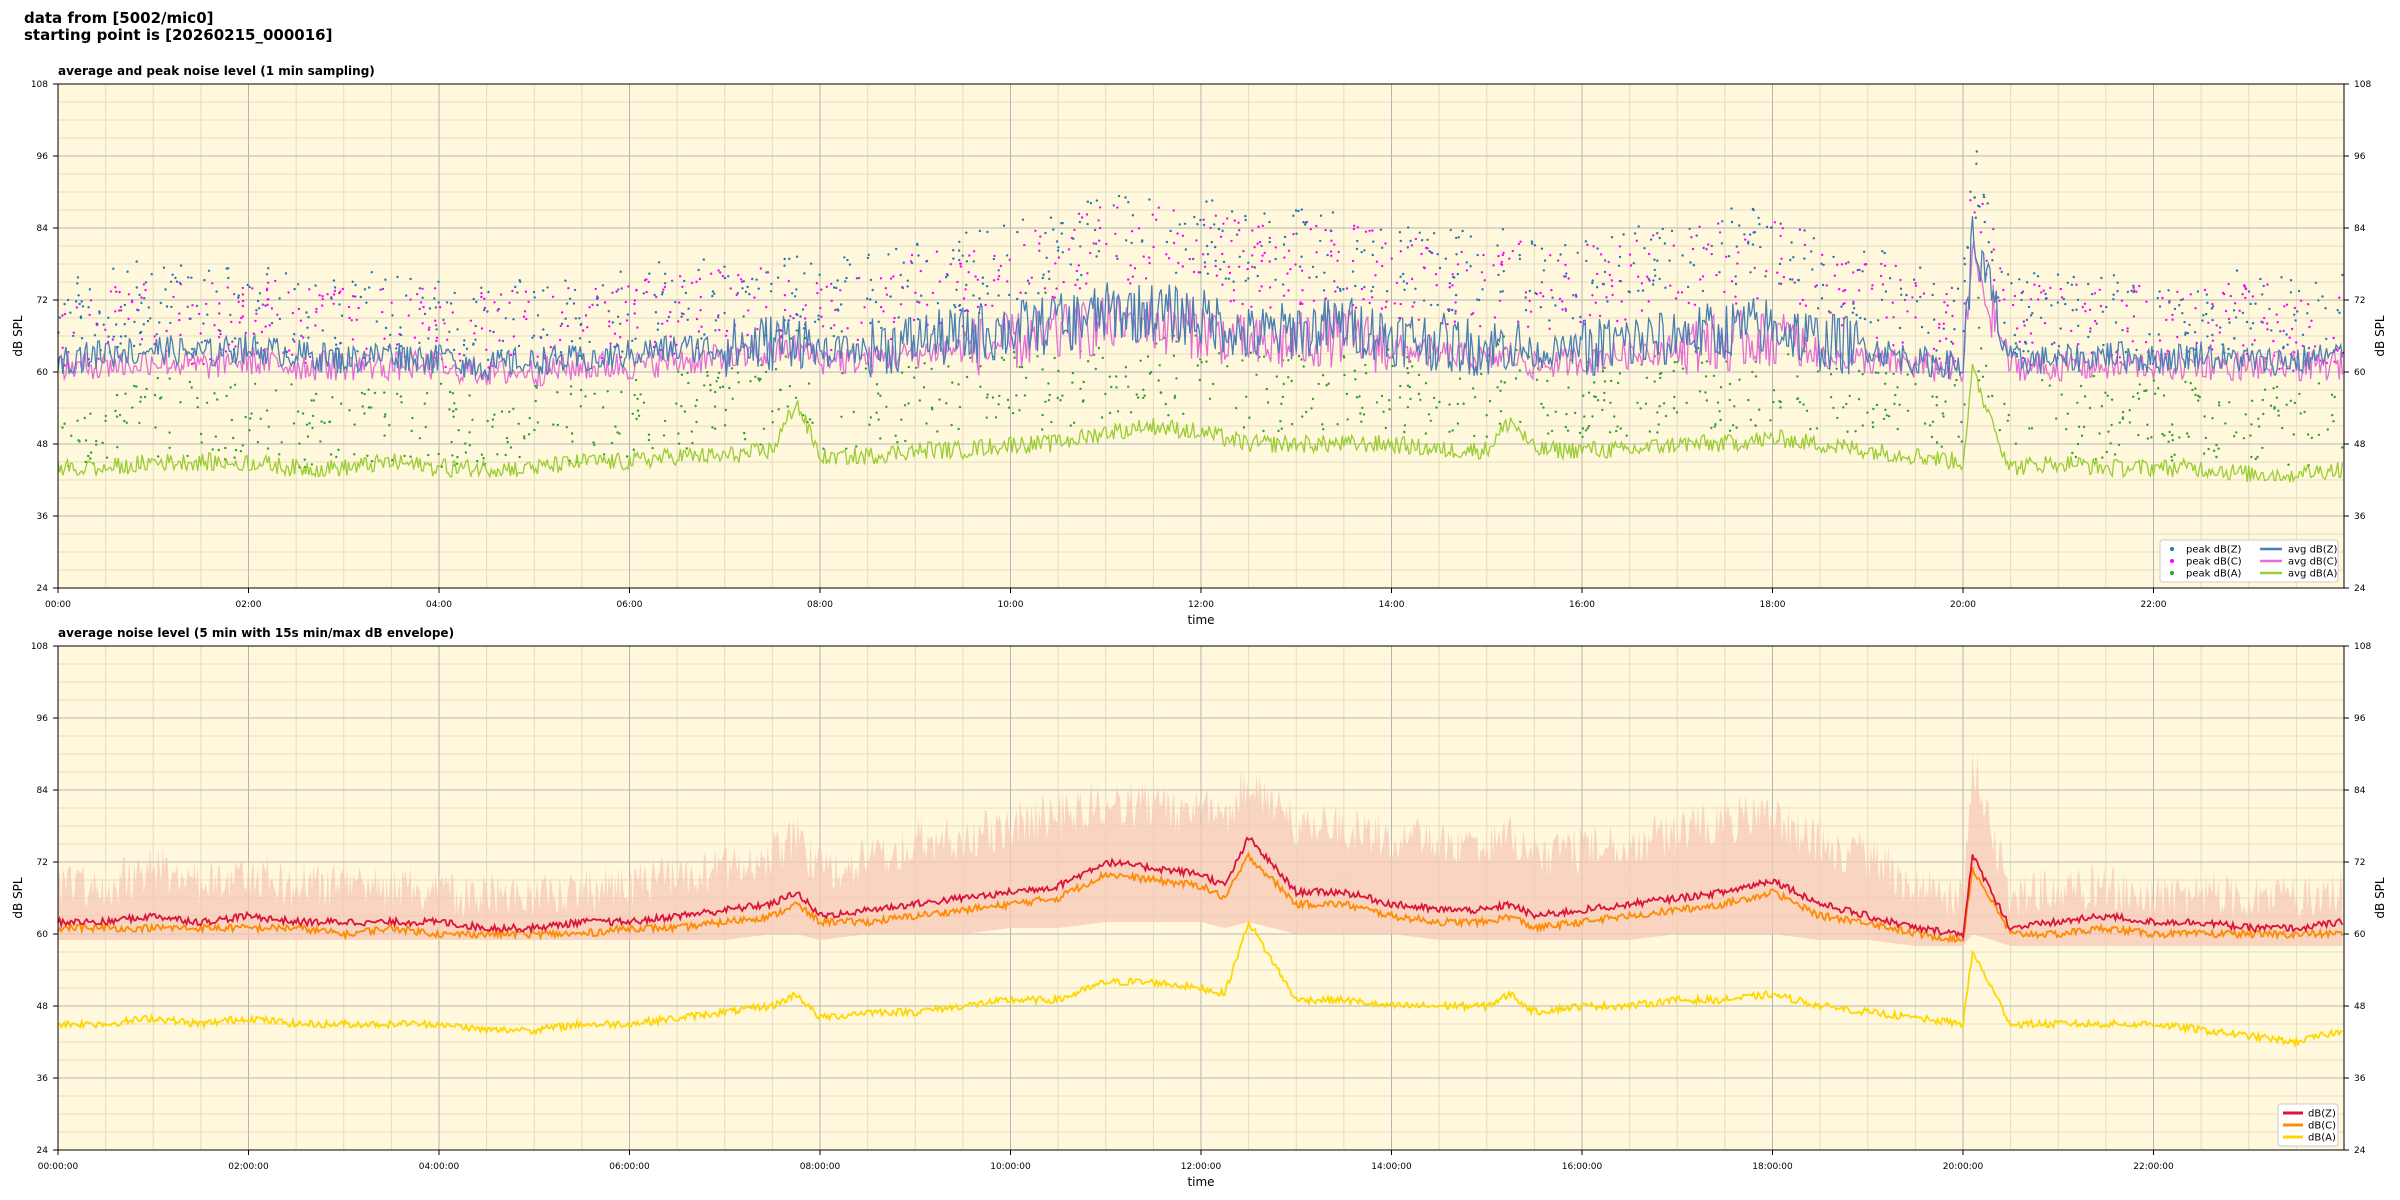 The height and width of the screenshot is (1200, 2400). I want to click on series-line-dbz, so click(1200, 888).